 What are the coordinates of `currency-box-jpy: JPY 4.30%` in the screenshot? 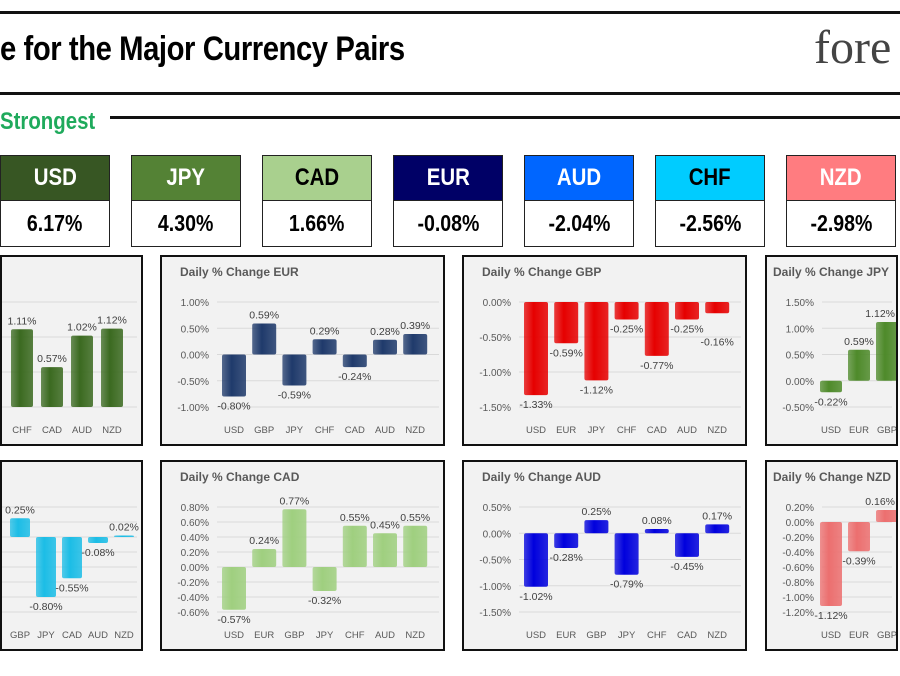 It's located at (186, 201).